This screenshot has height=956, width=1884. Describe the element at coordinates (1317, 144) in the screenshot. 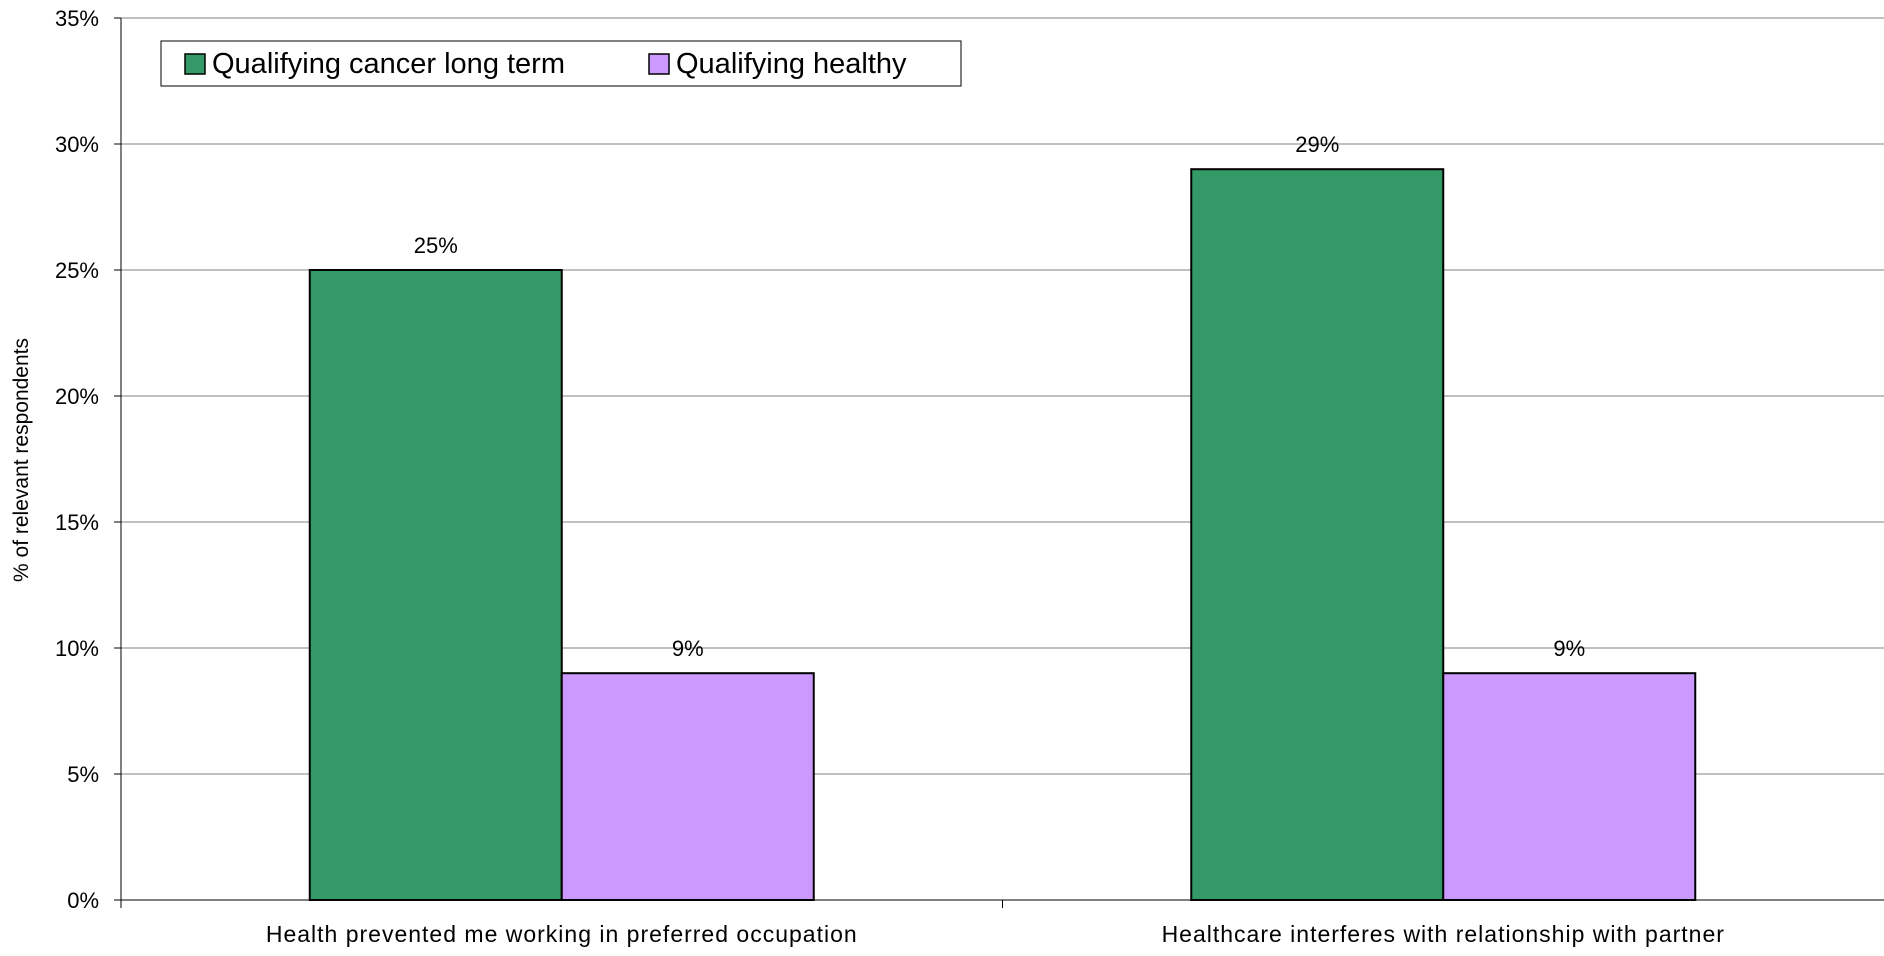

I see `data-label: 29%` at that location.